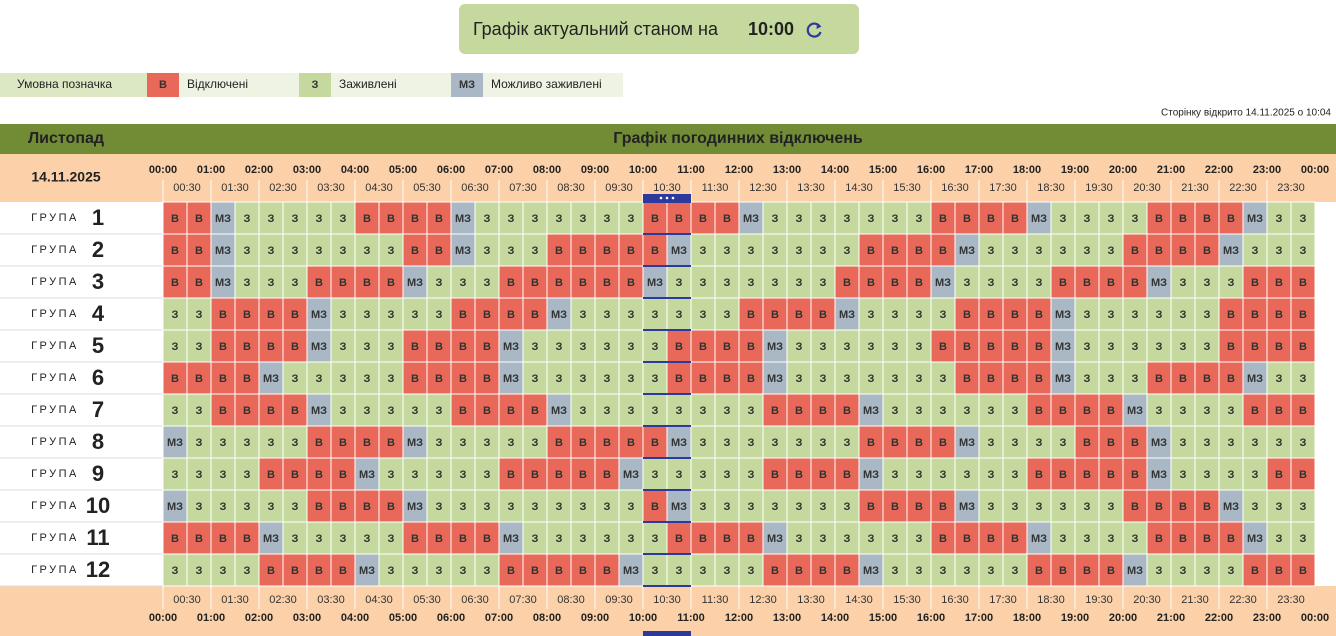 This screenshot has height=636, width=1336. I want to click on group-word: ГРУПА, so click(55, 378).